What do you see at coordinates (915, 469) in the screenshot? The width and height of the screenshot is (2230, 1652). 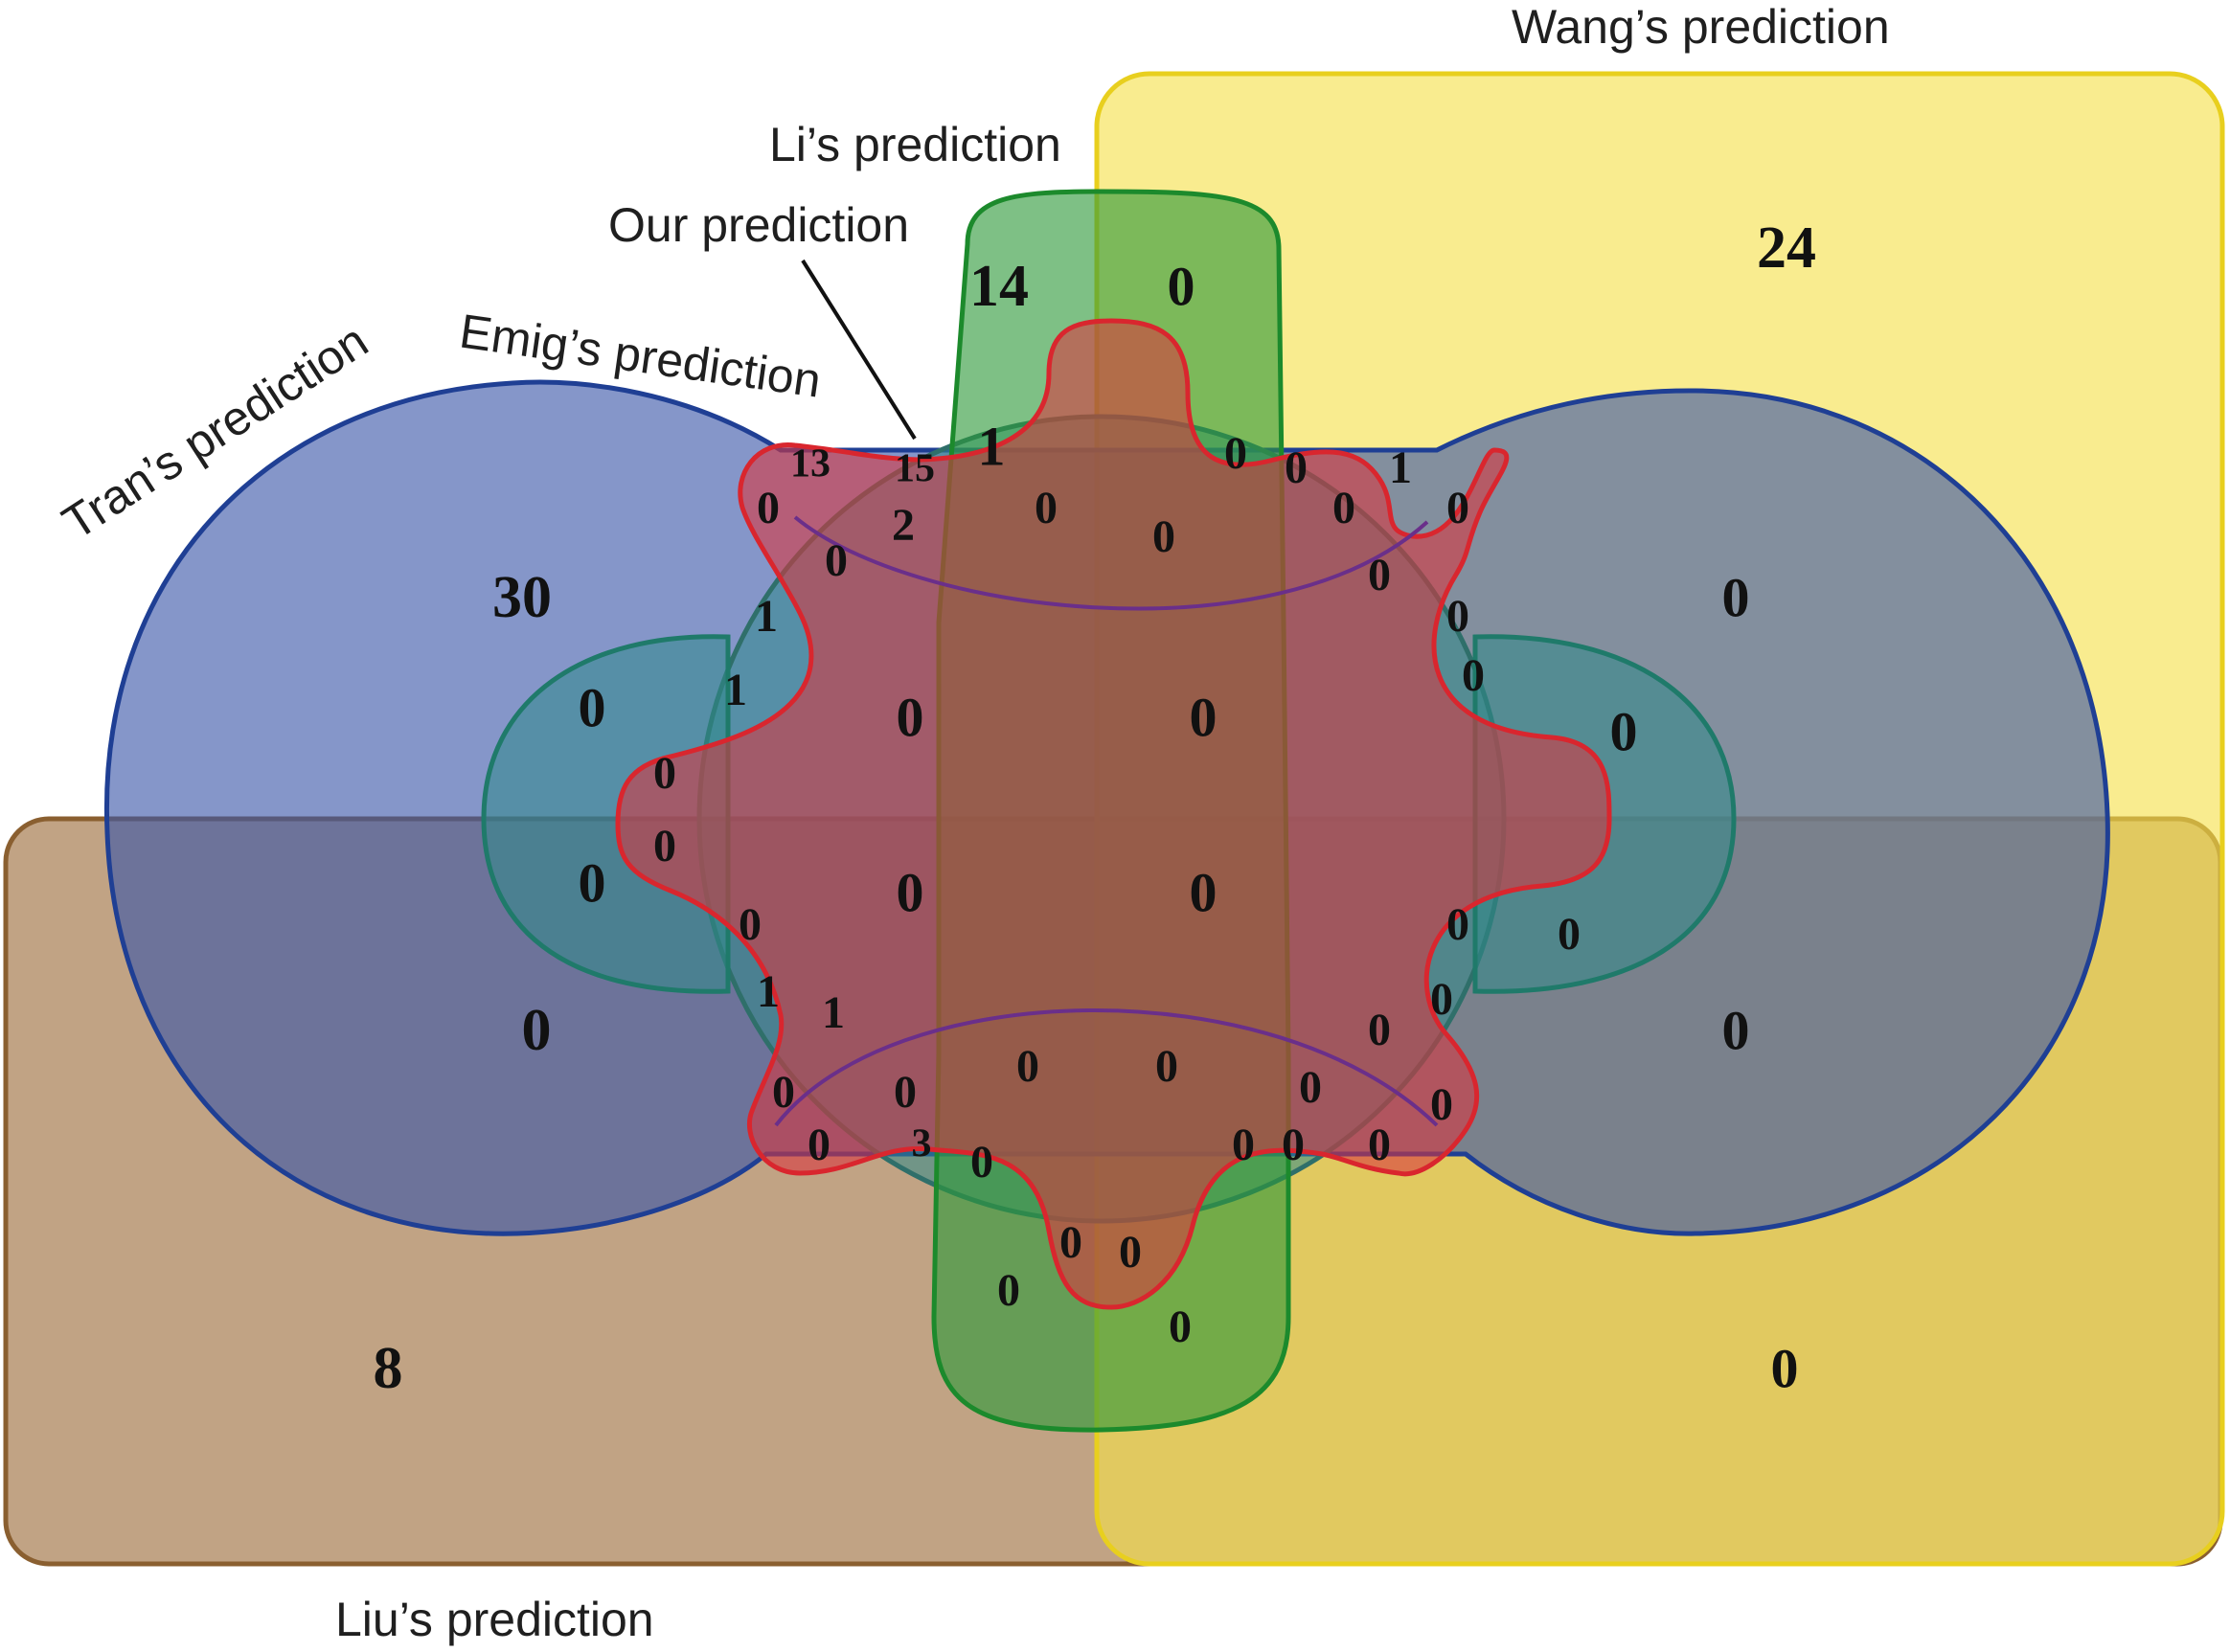 I see `region-count: 15` at bounding box center [915, 469].